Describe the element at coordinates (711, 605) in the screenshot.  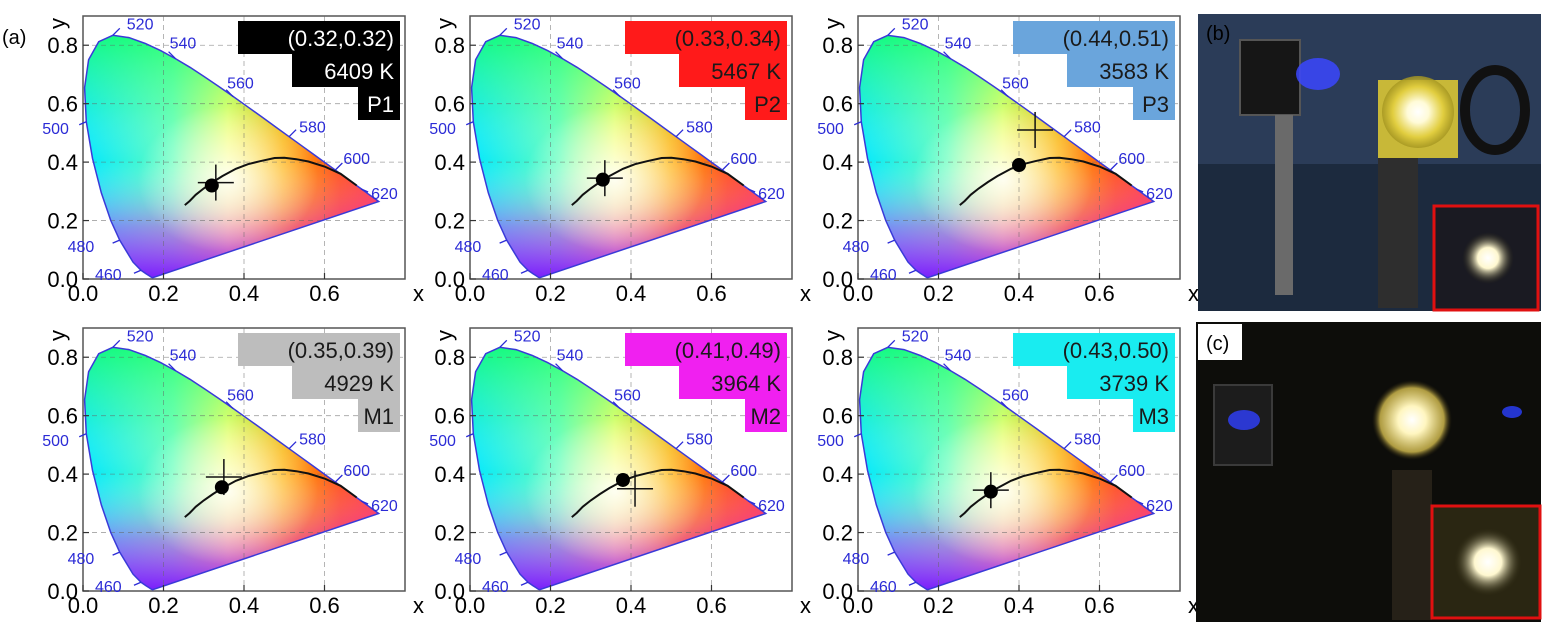
I see `x-tick-label: 0.6` at that location.